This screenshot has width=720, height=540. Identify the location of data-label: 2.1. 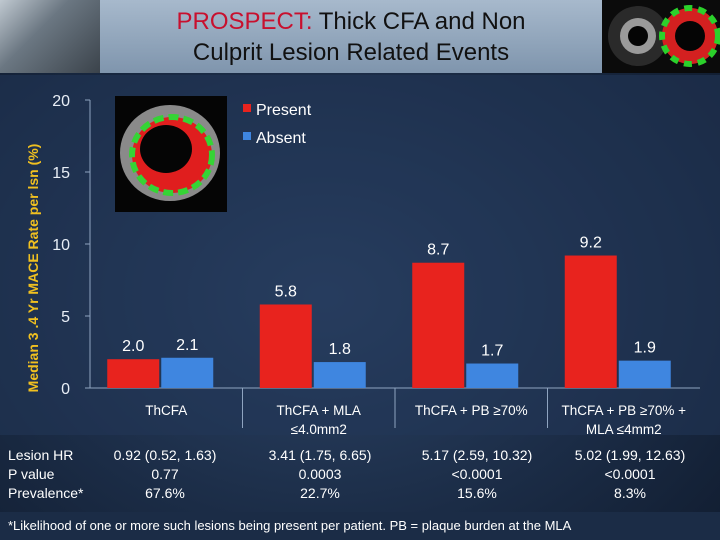
(187, 345).